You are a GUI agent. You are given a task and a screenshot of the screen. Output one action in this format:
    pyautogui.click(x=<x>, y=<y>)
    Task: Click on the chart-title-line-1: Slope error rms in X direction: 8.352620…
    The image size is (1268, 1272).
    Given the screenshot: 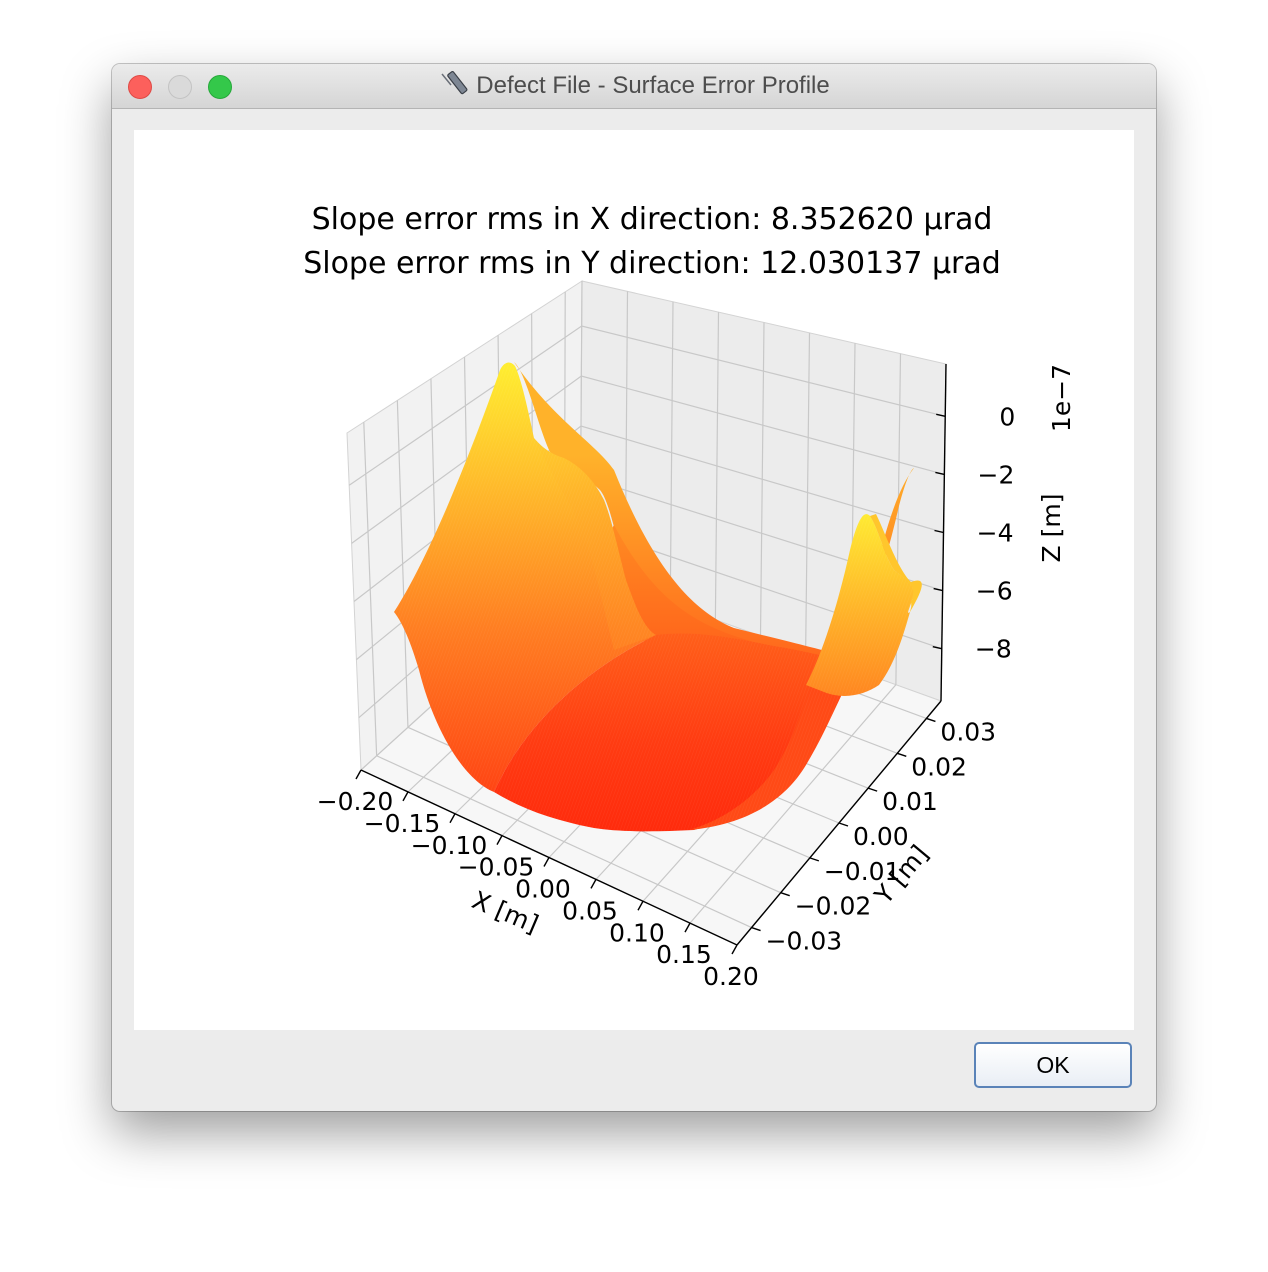 What is the action you would take?
    pyautogui.click(x=652, y=219)
    